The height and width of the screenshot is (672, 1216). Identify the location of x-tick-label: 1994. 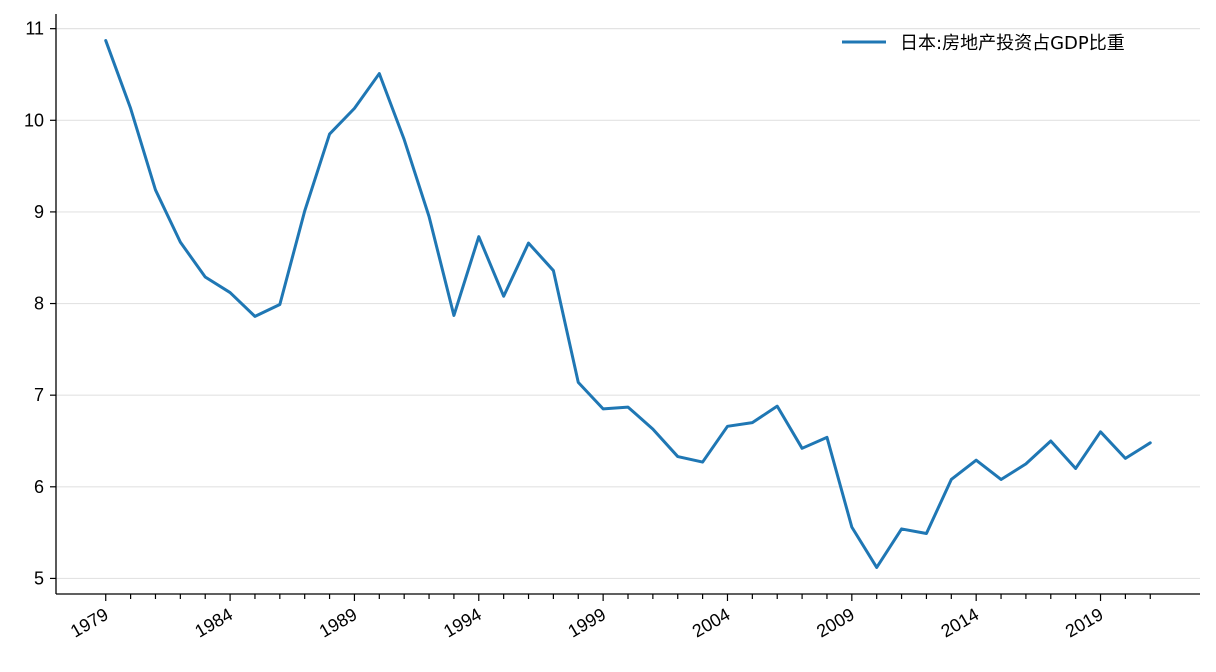
(462, 622).